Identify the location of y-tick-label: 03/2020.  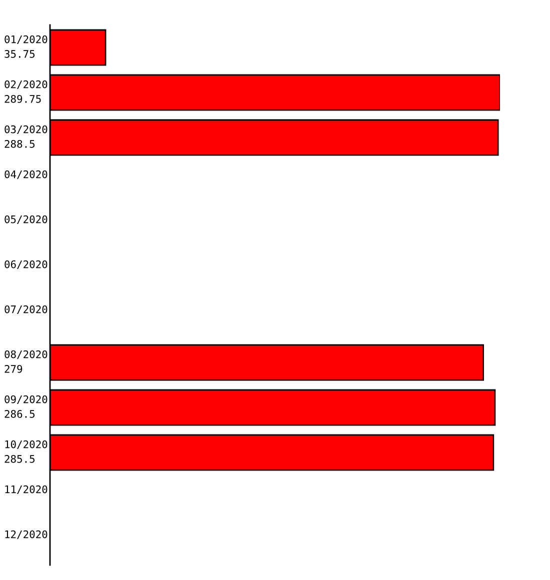
(26, 129).